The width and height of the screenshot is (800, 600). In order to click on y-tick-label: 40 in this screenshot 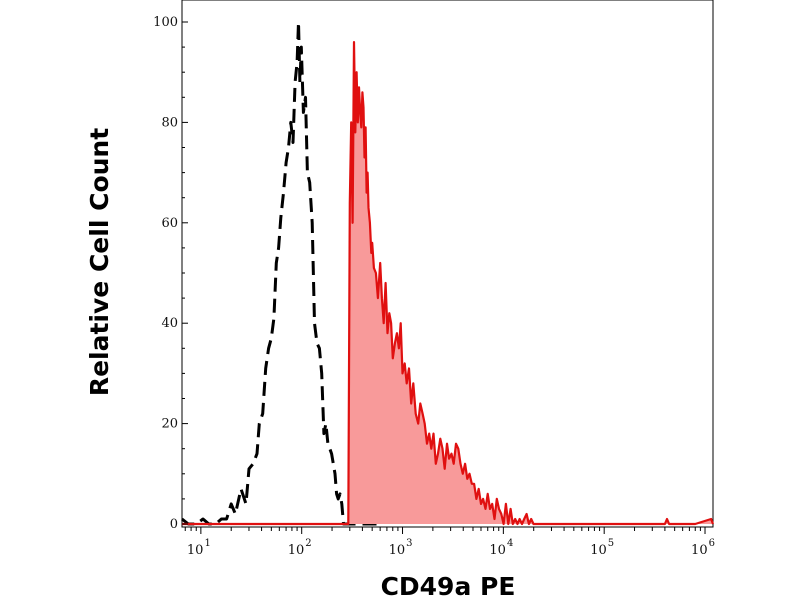, I will do `click(169, 323)`.